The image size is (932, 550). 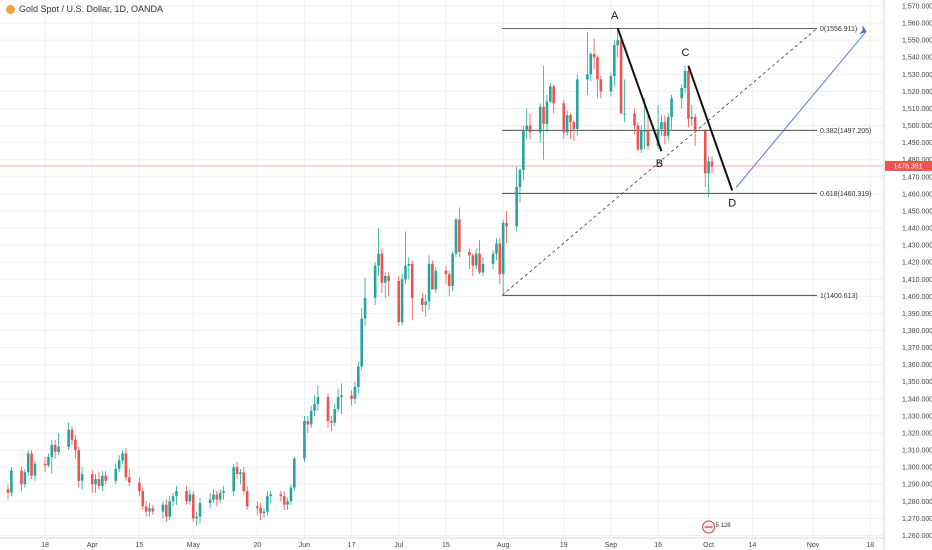 What do you see at coordinates (658, 545) in the screenshot?
I see `time-tick-label: 16` at bounding box center [658, 545].